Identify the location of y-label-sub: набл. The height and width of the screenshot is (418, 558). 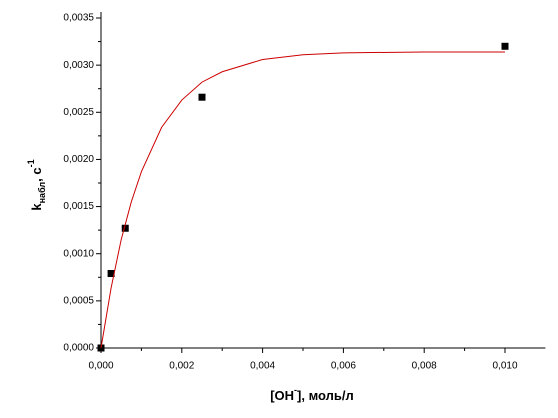
(42, 193).